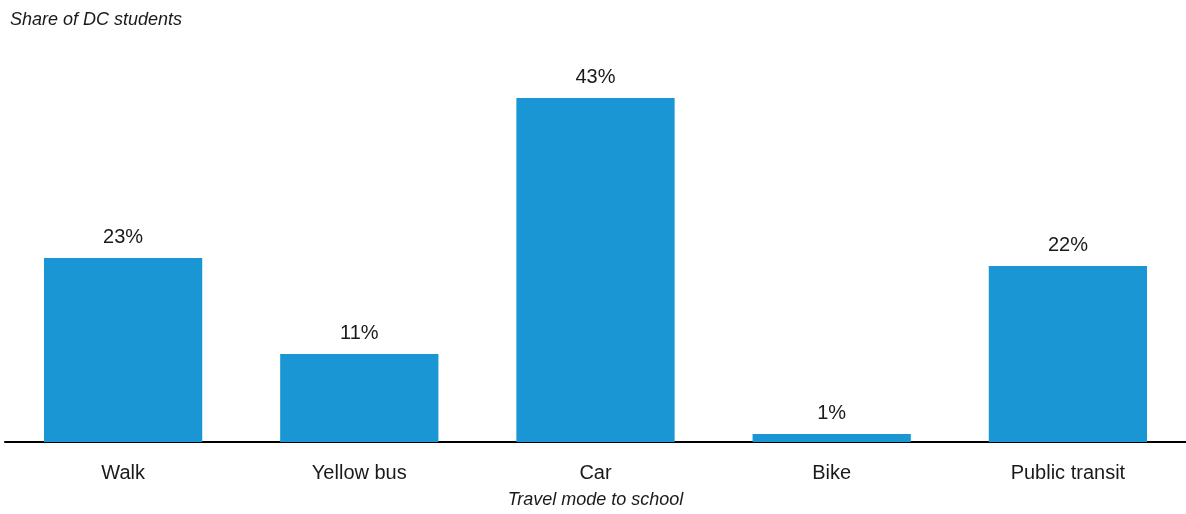  What do you see at coordinates (595, 472) in the screenshot?
I see `x-tick-label: Car` at bounding box center [595, 472].